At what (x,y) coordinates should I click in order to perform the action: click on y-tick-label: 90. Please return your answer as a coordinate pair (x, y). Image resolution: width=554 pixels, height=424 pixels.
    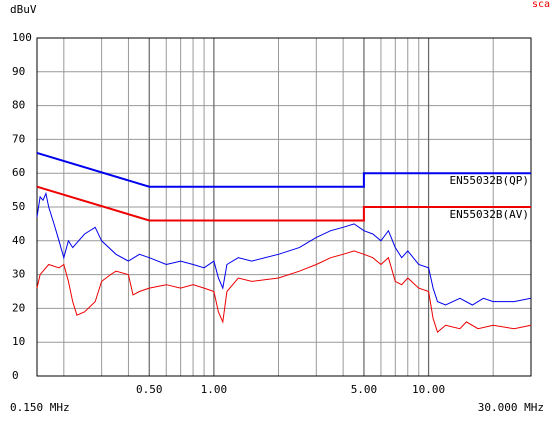
    Looking at the image, I should click on (18, 71).